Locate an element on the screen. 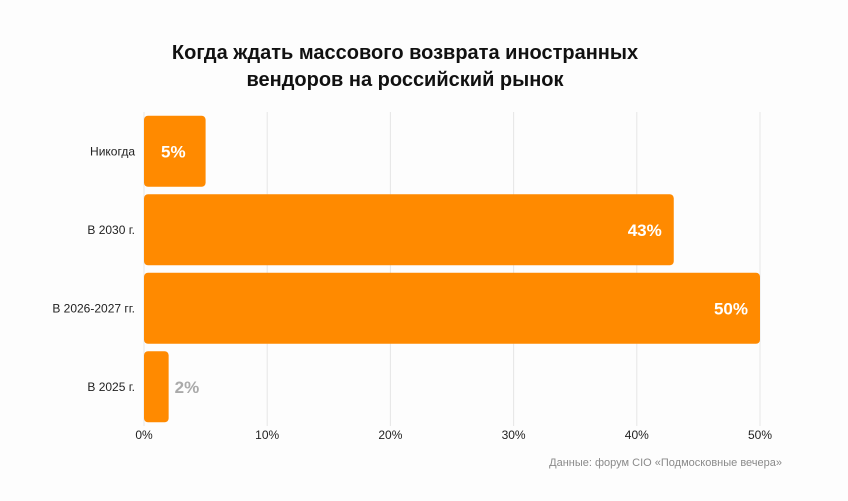  chart-title-line-2: вендоров на российский рынок is located at coordinates (405, 80).